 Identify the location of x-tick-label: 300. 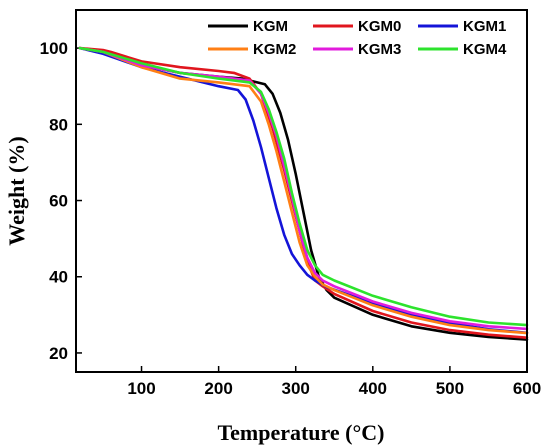
(296, 388).